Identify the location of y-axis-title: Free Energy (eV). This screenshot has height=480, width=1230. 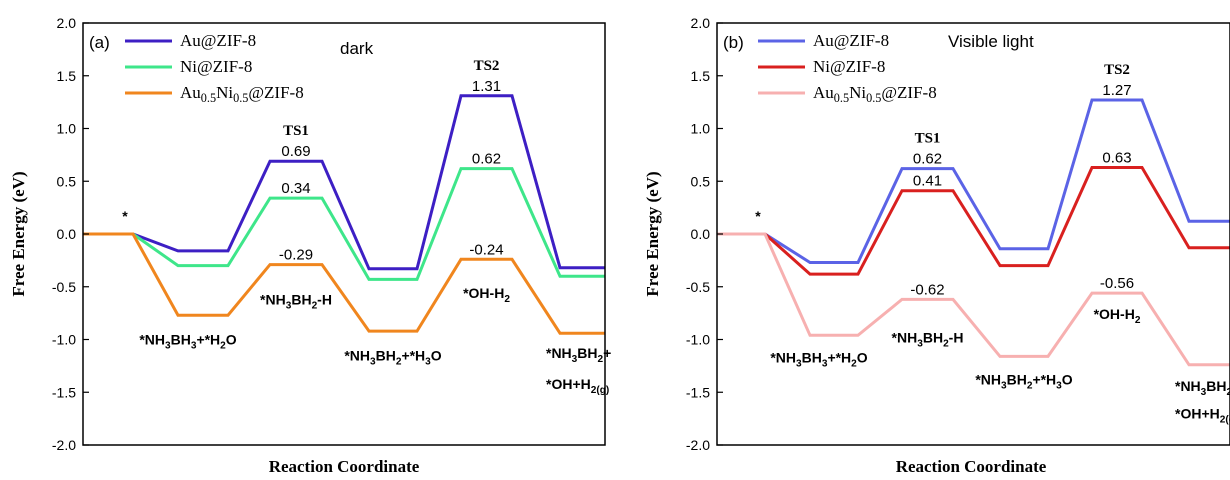
(652, 233).